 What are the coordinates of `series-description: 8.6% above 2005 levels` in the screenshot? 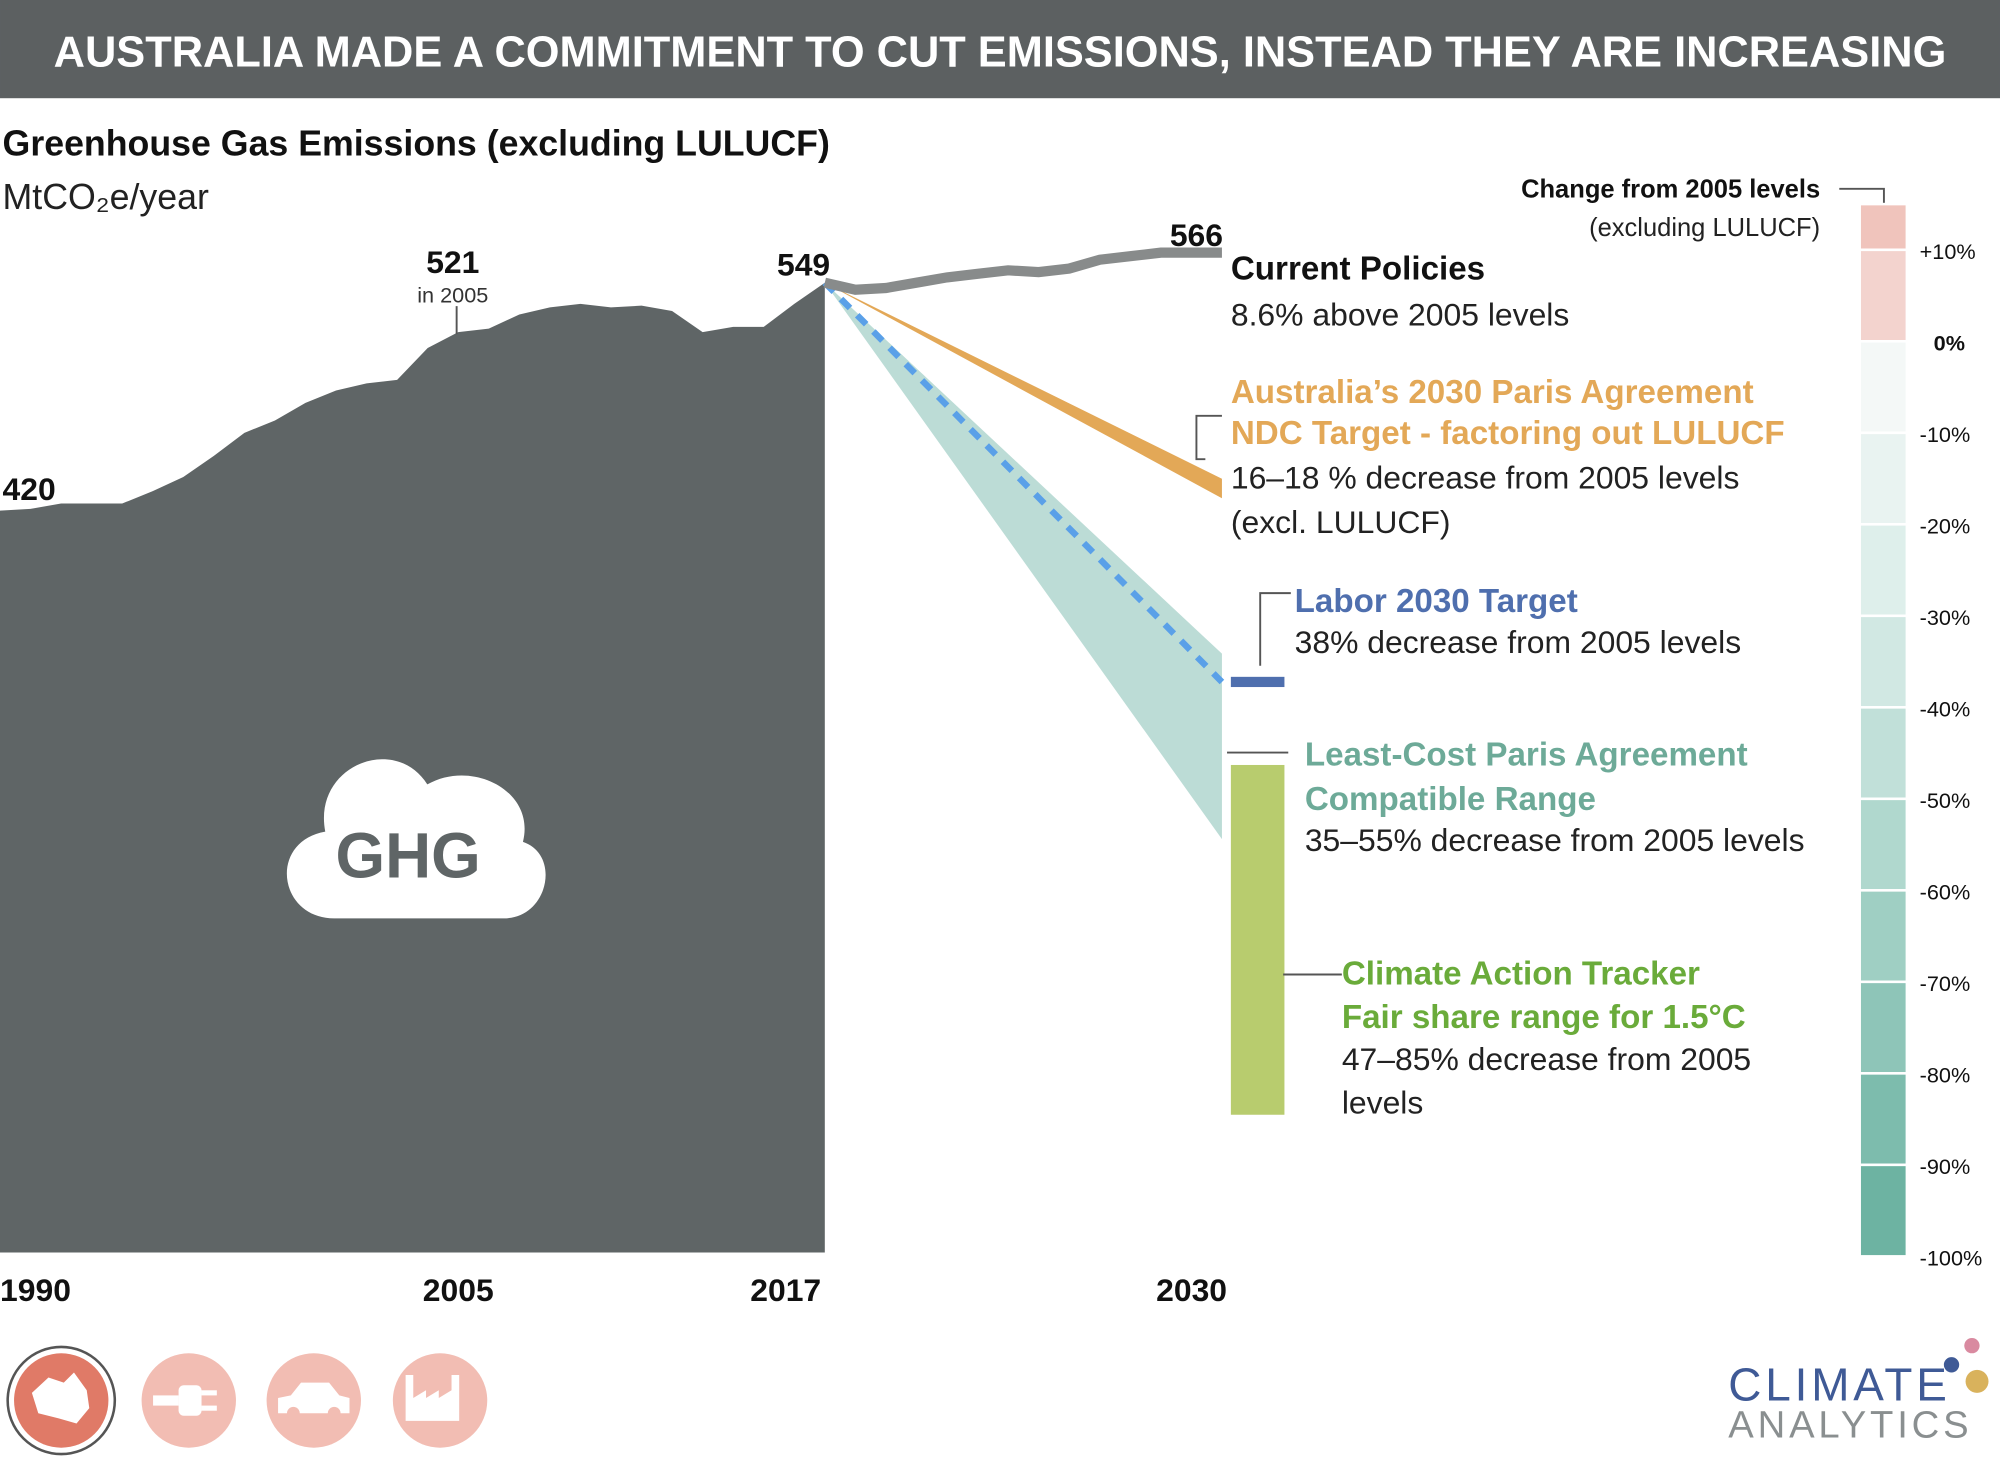 It's located at (1400, 314).